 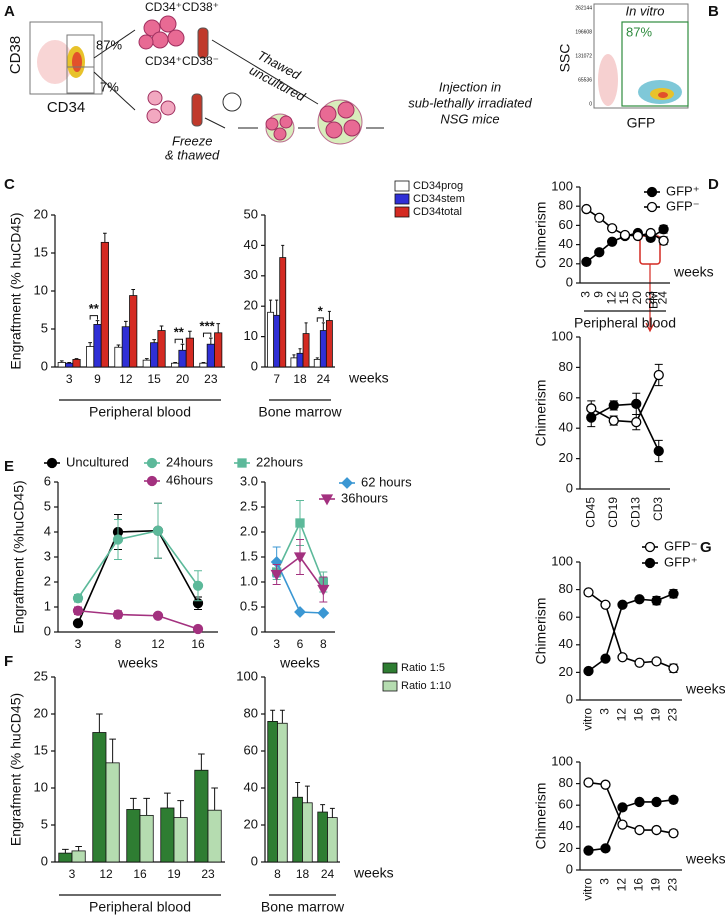 I want to click on annotation: BM, so click(x=654, y=300).